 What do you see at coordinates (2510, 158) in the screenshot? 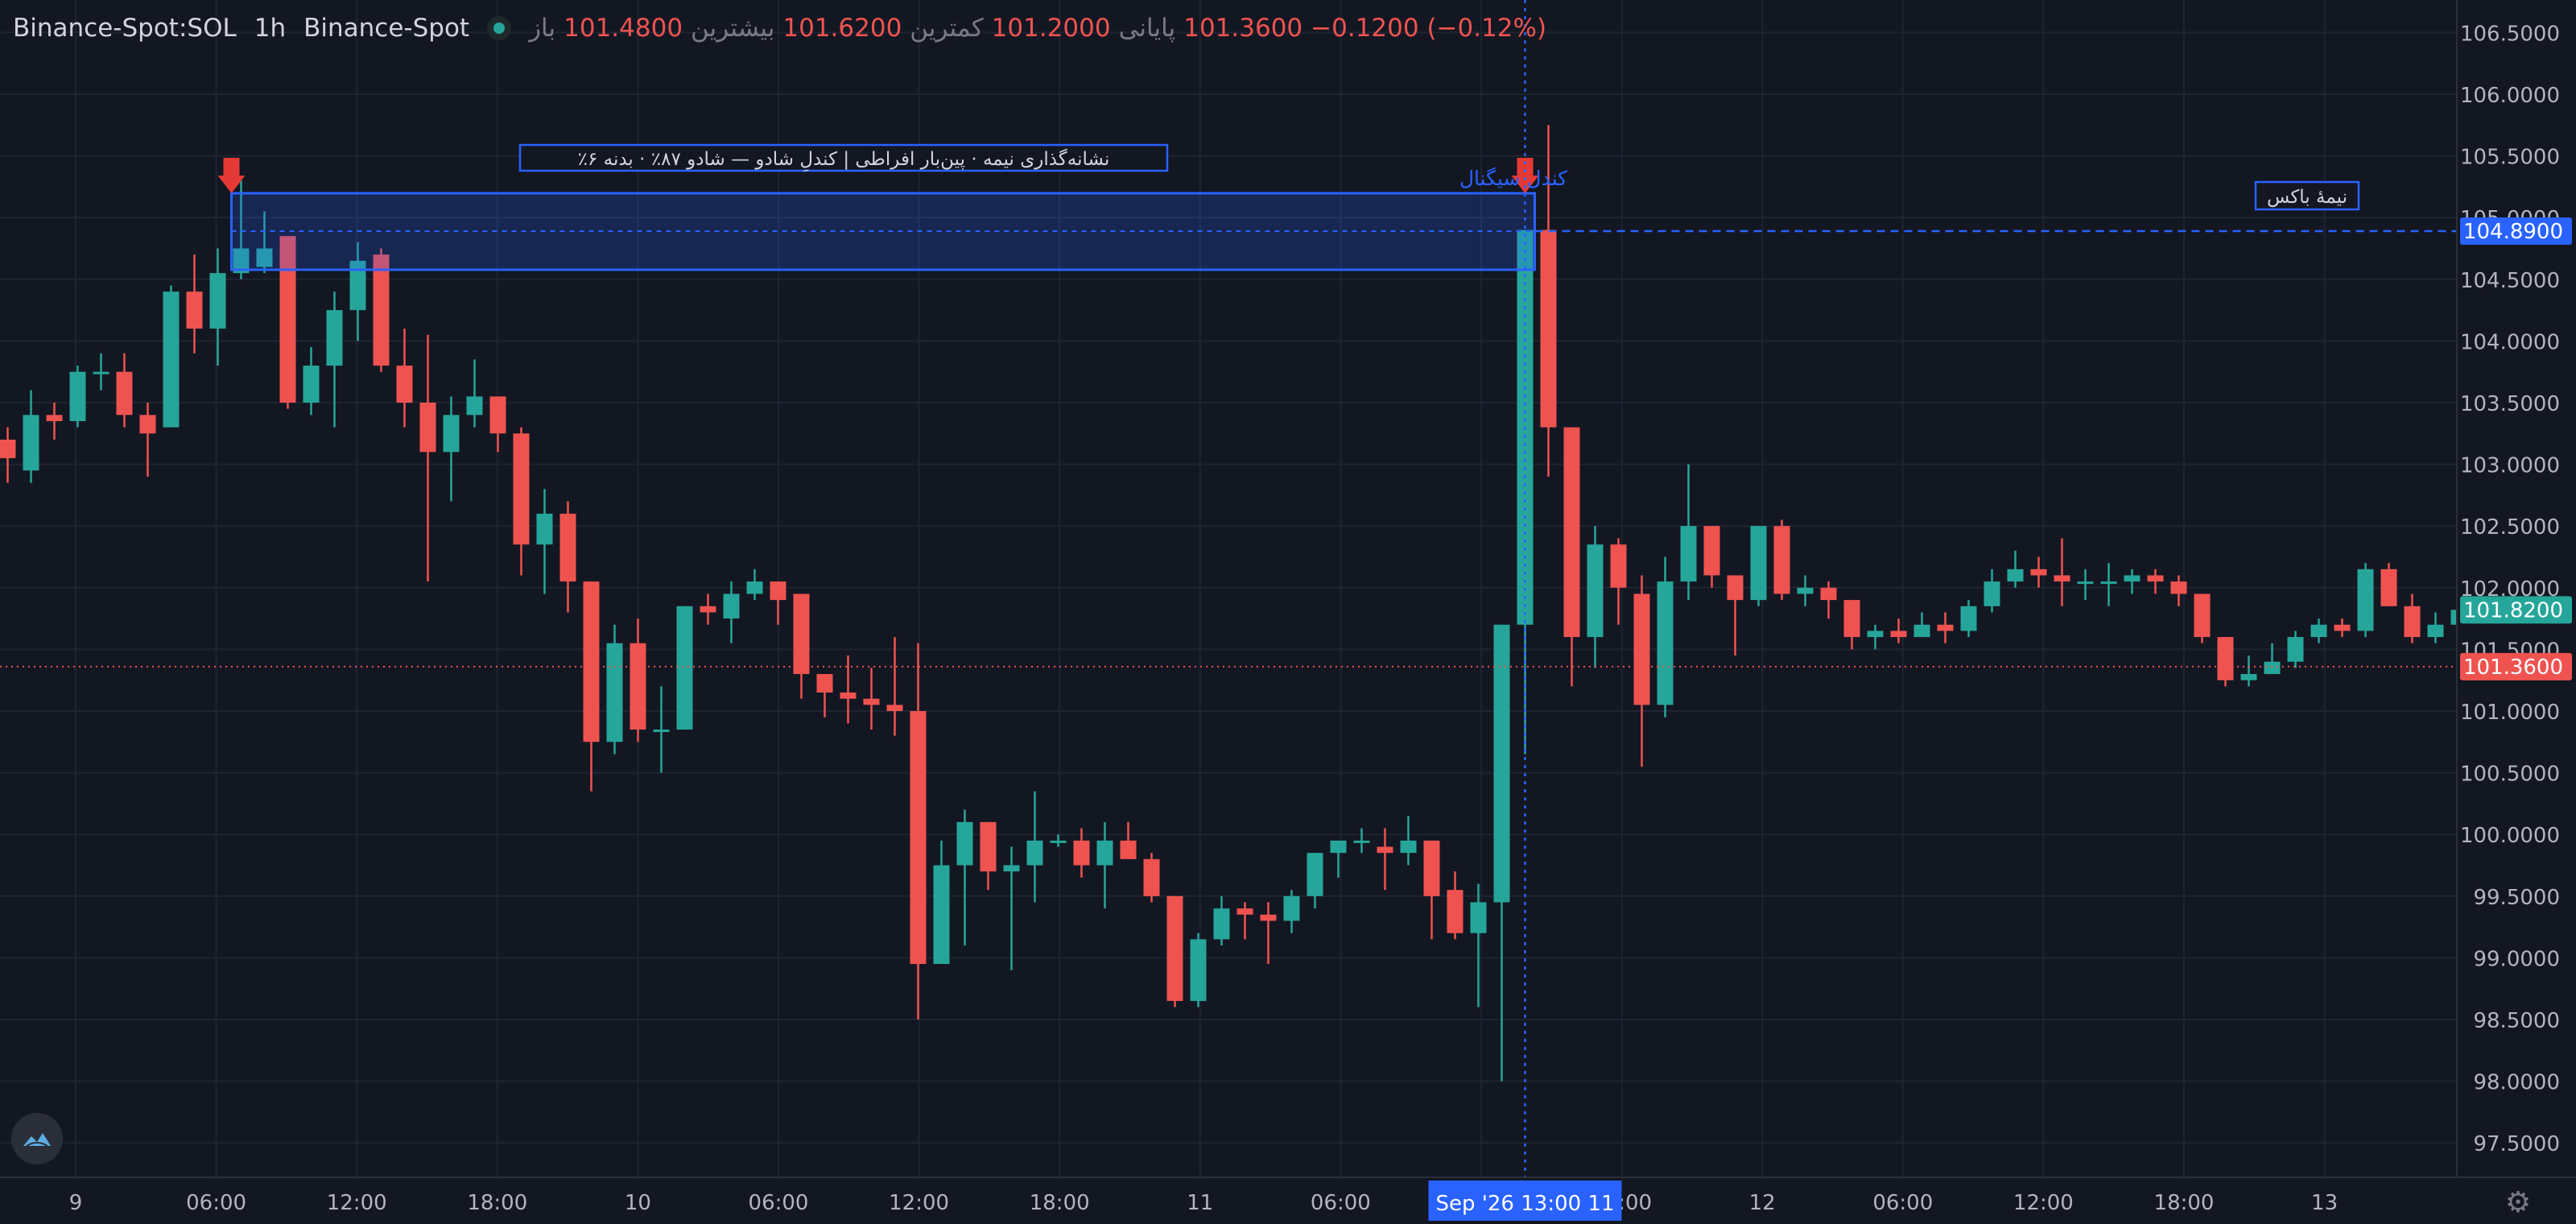
I see `price-tick-label: 105.5000` at bounding box center [2510, 158].